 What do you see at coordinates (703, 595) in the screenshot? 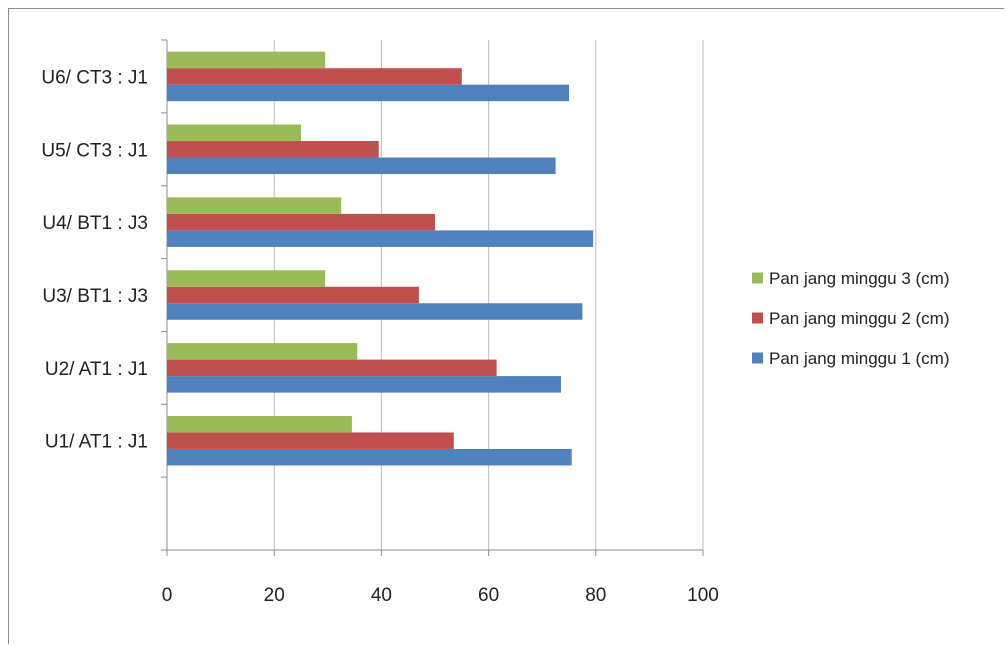
I see `x-tick-label-100: 100` at bounding box center [703, 595].